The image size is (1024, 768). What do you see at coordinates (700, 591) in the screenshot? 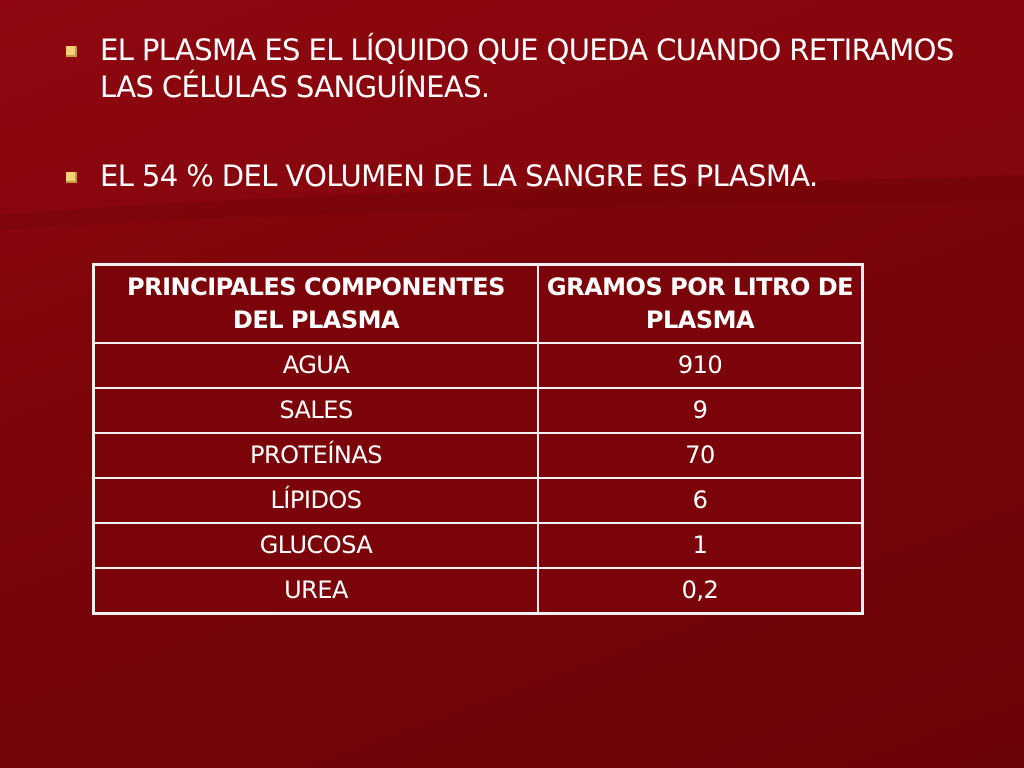
I see `component-value: 0,2` at bounding box center [700, 591].